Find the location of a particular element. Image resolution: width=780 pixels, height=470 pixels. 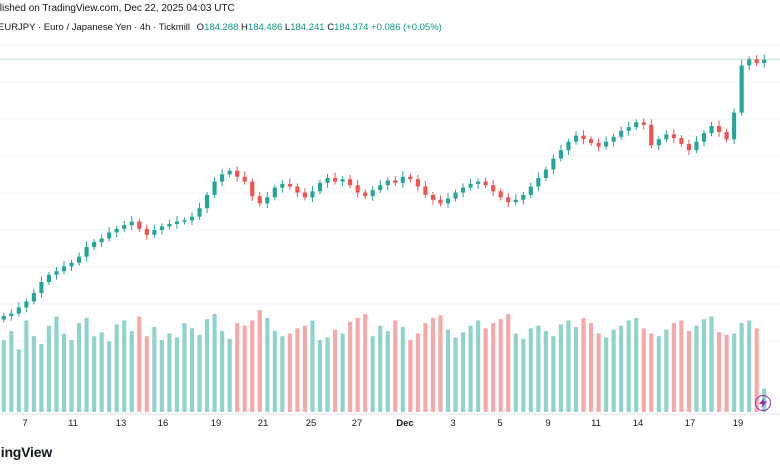

lightning-icon is located at coordinates (763, 403).